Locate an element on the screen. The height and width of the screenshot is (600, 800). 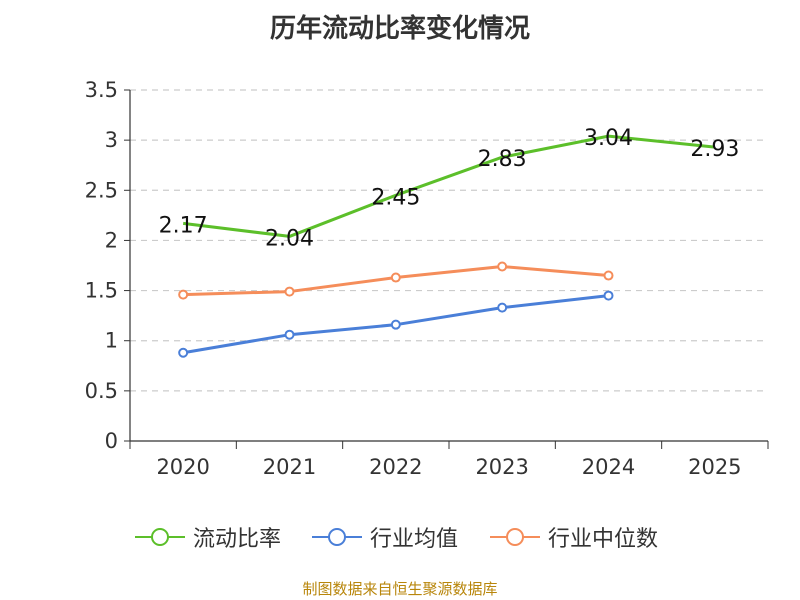
legend-marker-orange-icon is located at coordinates (515, 537).